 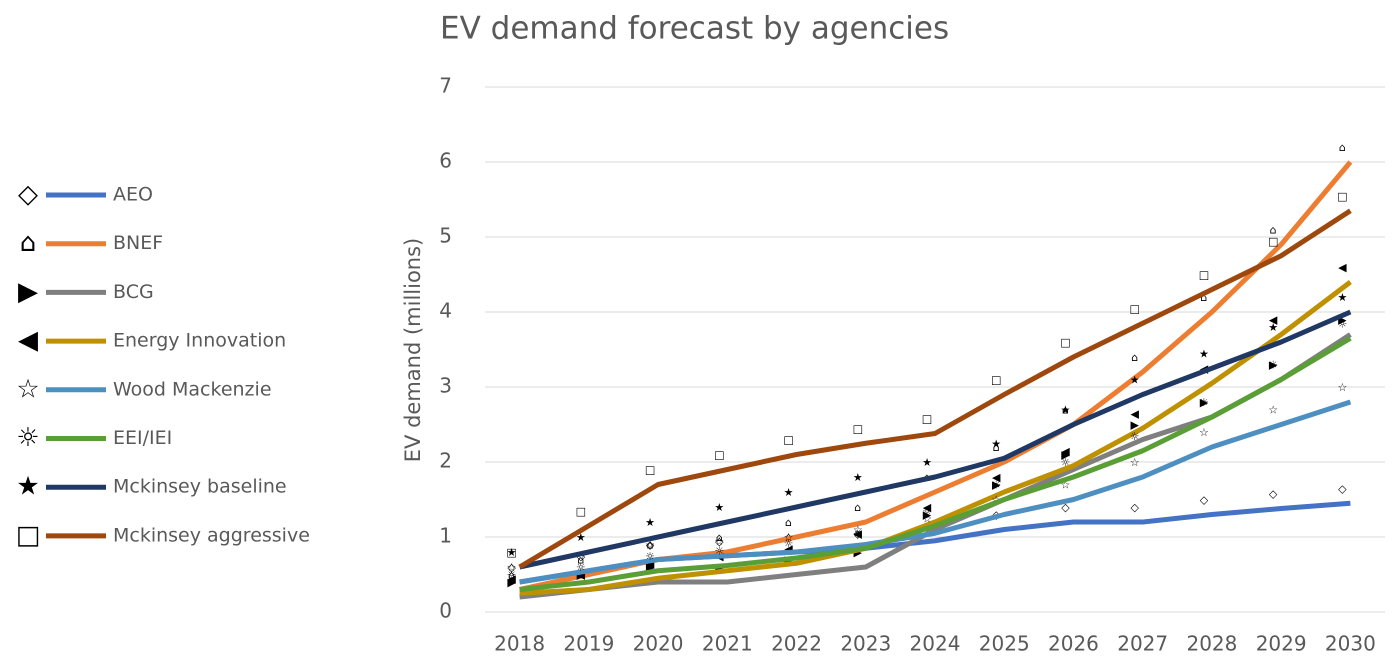 What do you see at coordinates (935, 644) in the screenshot?
I see `x-tick-label: 2024` at bounding box center [935, 644].